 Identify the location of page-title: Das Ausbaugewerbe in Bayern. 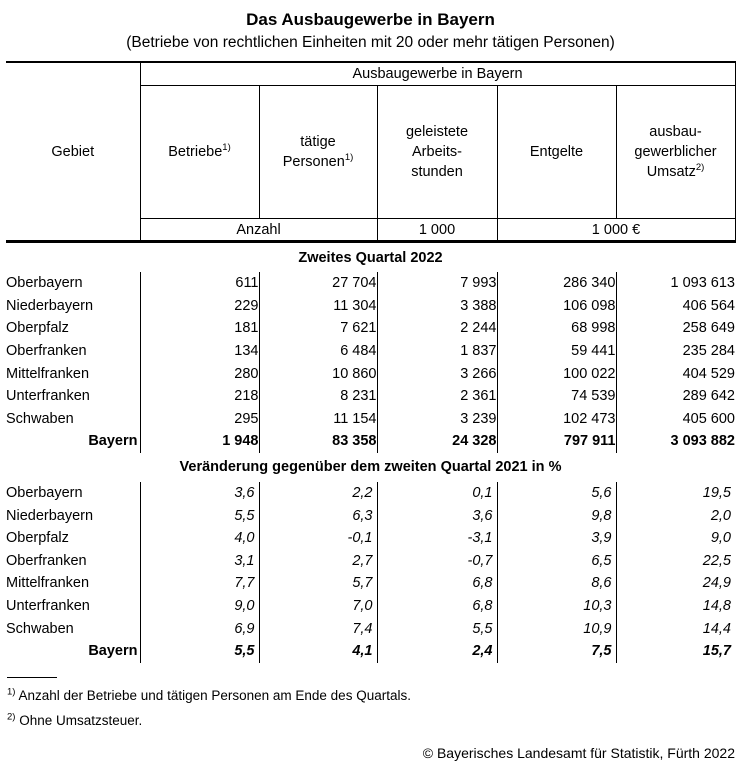
(370, 19).